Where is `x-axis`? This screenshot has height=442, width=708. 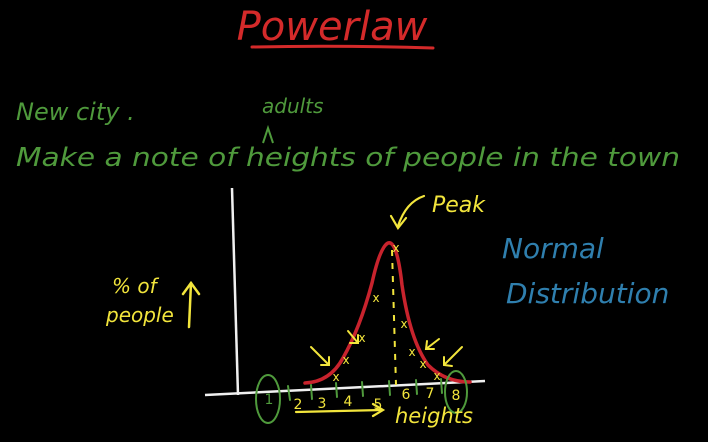 x-axis is located at coordinates (345, 388).